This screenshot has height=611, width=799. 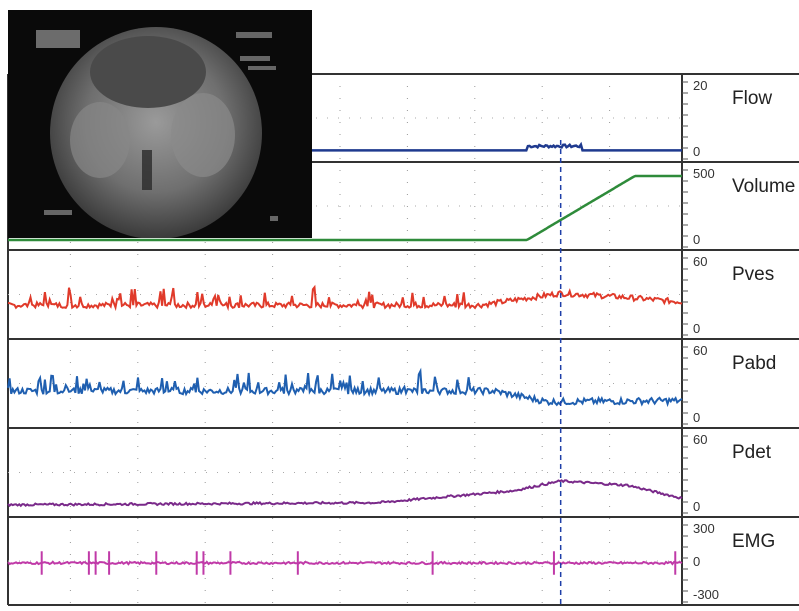 I want to click on channel-label-pves: Pves, so click(x=753, y=274).